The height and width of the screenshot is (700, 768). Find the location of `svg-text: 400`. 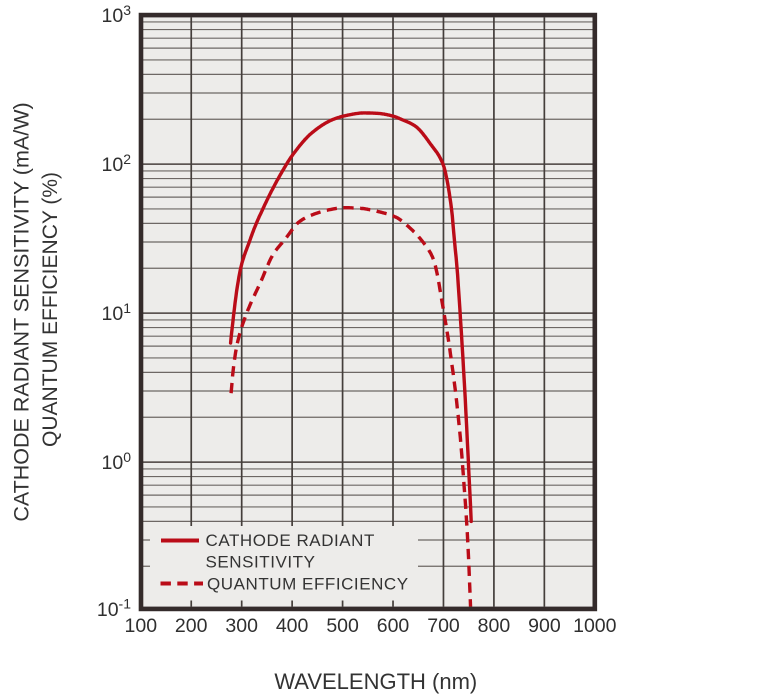

svg-text: 400 is located at coordinates (292, 626).